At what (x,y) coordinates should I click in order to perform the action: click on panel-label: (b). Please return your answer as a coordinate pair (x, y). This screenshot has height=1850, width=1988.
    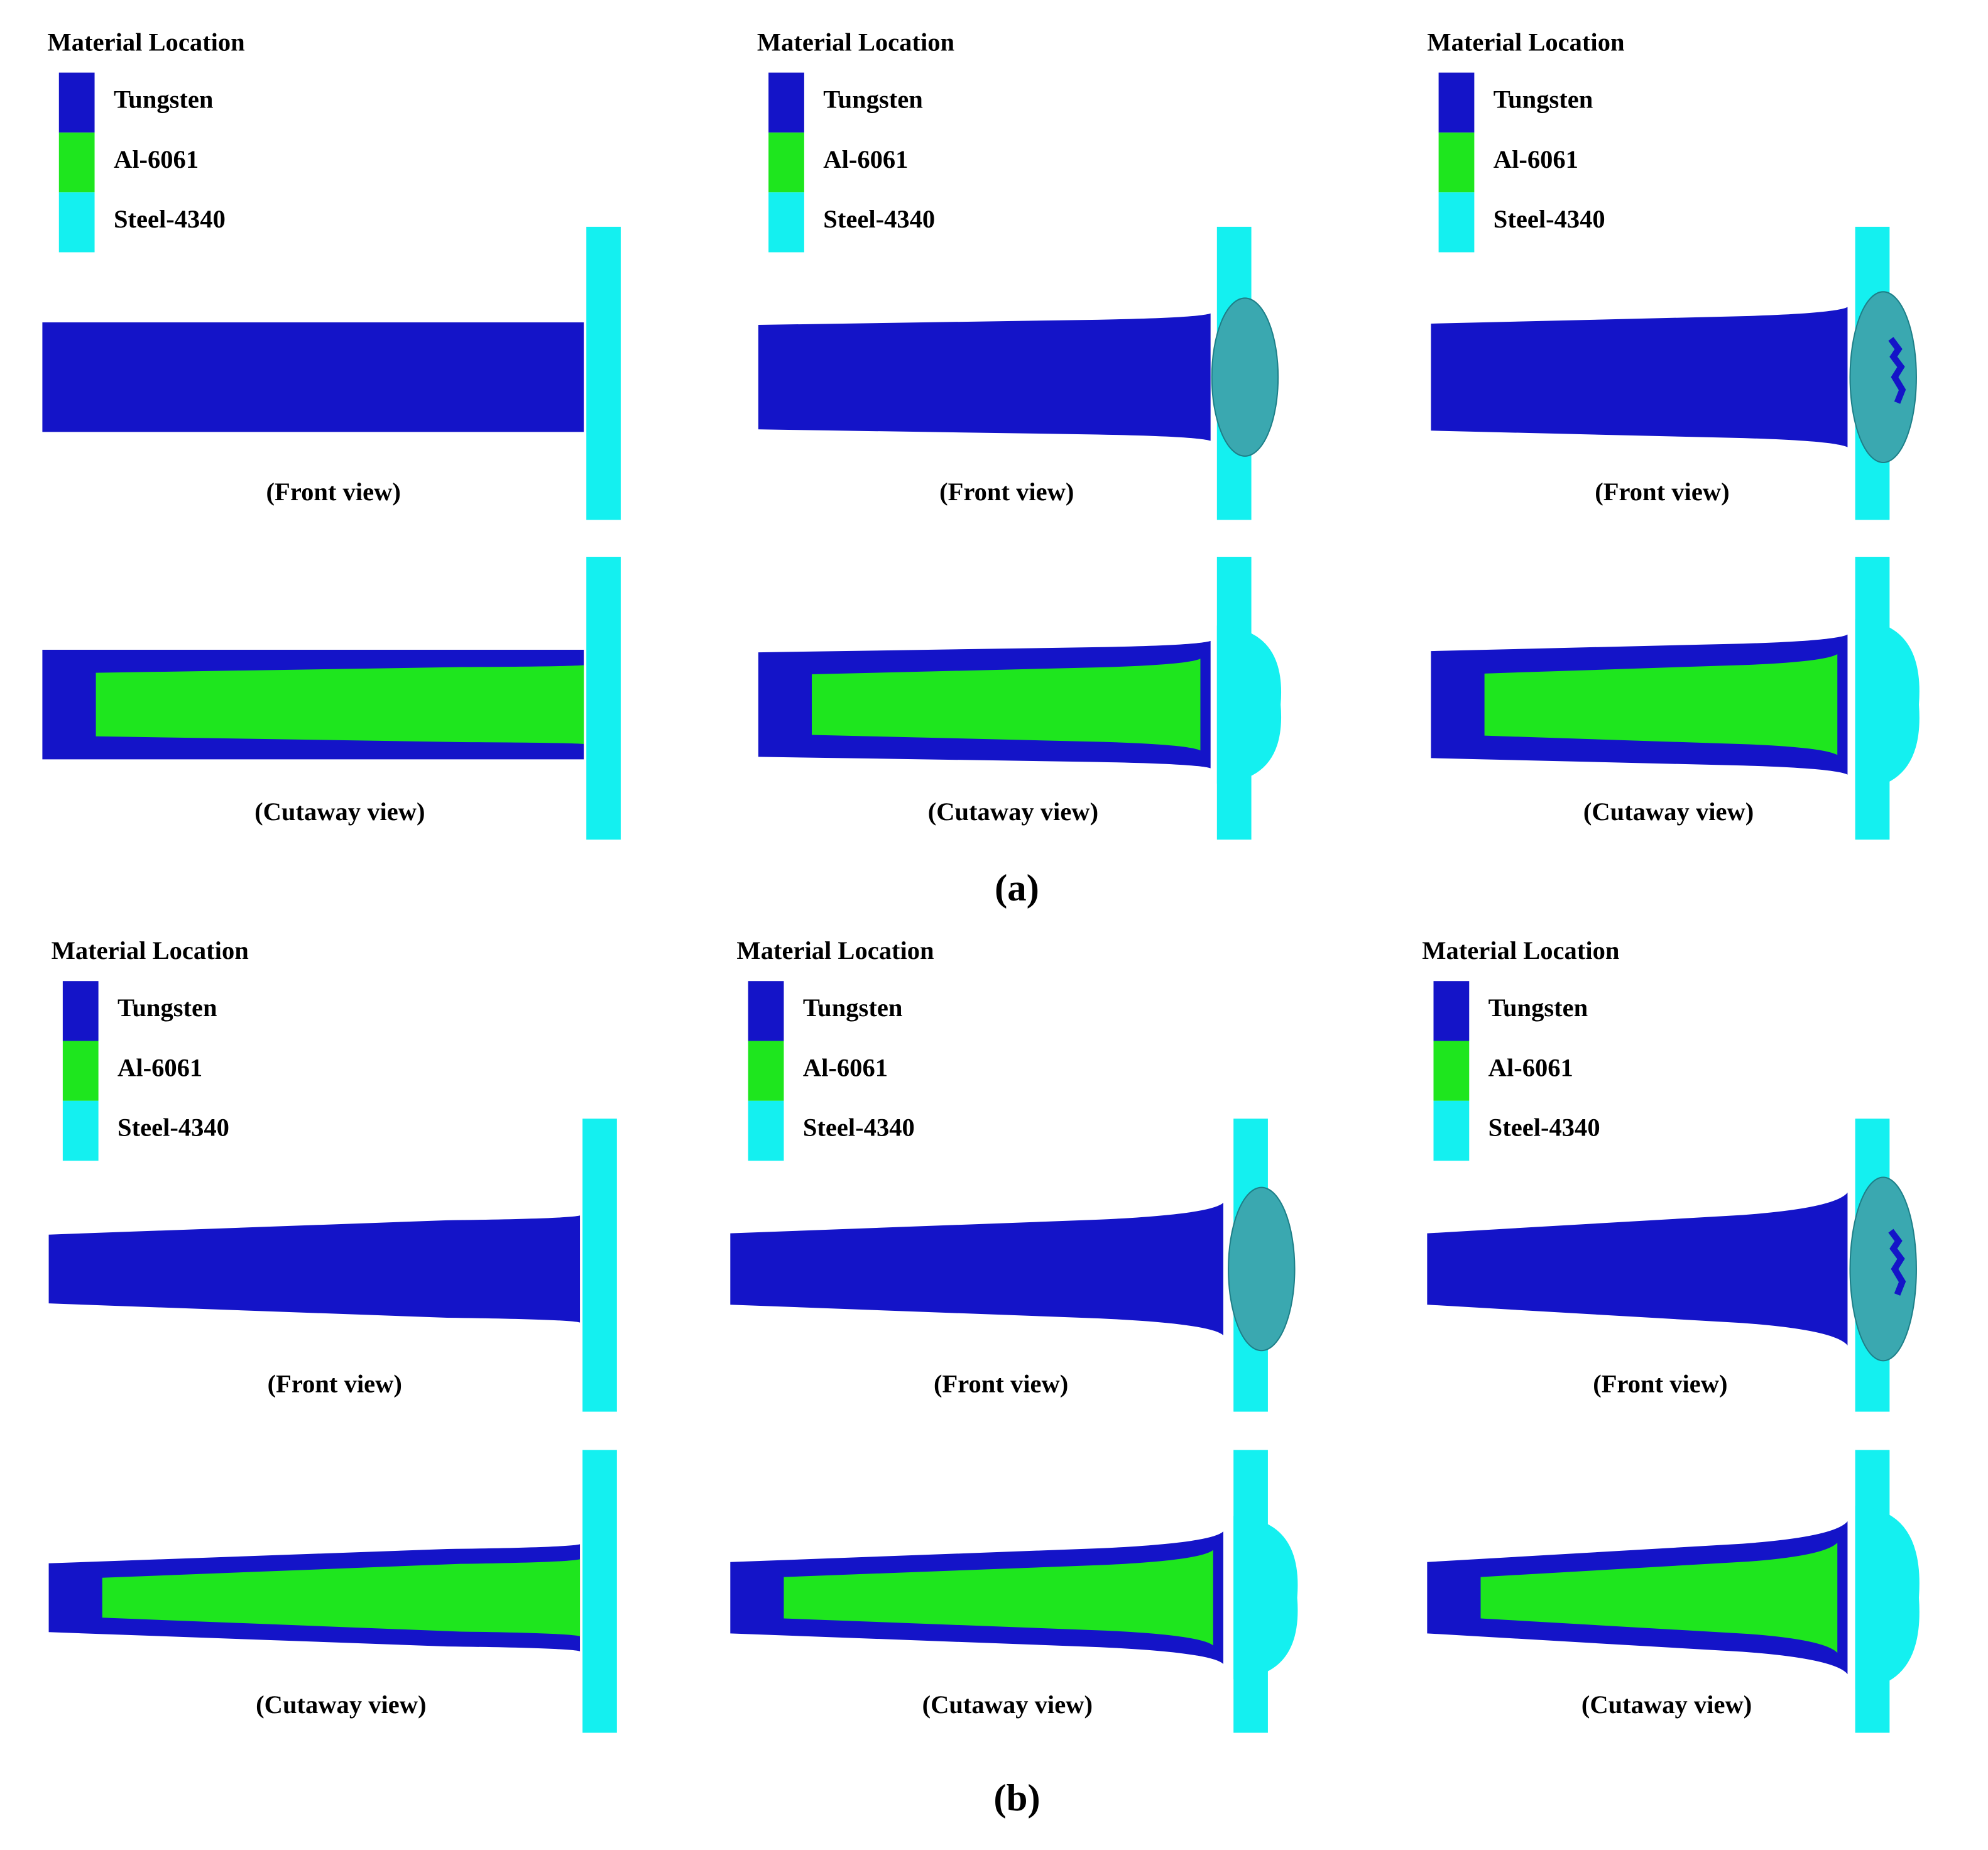
    Looking at the image, I should click on (1016, 1798).